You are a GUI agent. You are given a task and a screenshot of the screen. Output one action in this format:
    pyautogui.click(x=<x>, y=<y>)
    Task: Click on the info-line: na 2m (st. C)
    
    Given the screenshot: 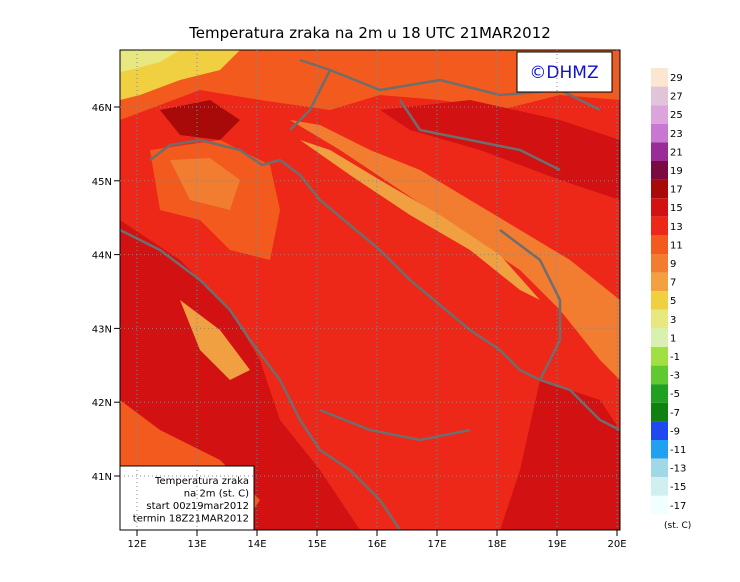 What is the action you would take?
    pyautogui.click(x=216, y=494)
    